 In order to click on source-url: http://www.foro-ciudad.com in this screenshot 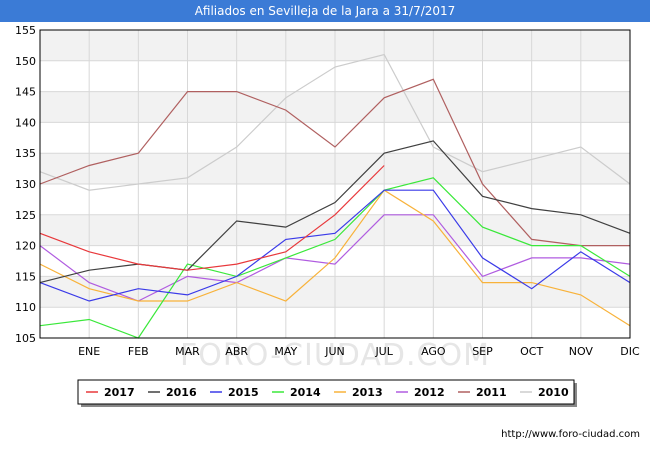, I will do `click(570, 434)`.